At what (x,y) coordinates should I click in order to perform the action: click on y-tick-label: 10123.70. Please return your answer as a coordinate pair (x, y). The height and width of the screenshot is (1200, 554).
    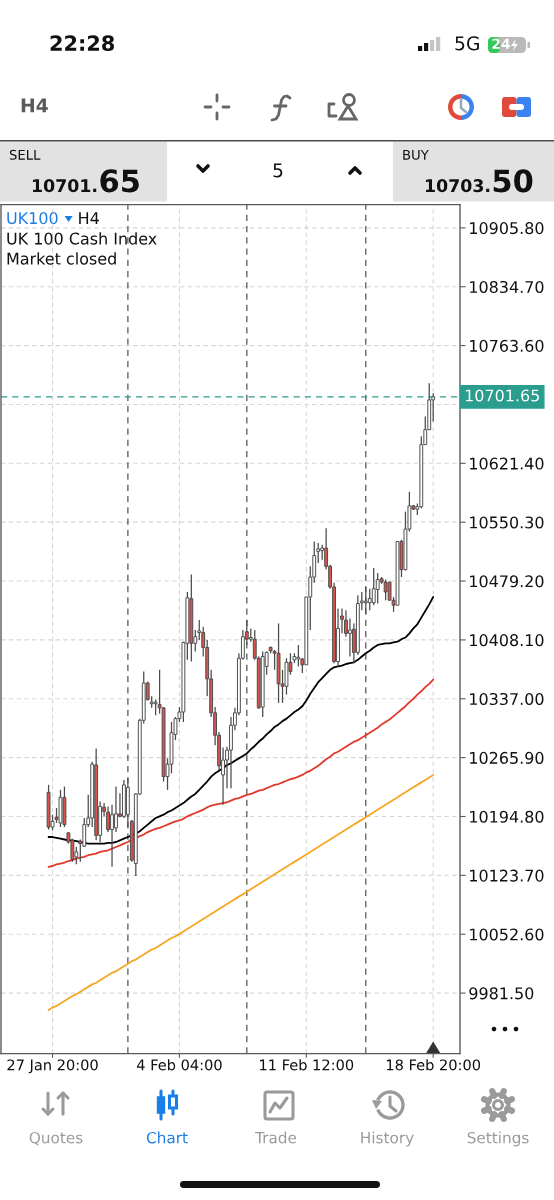
    Looking at the image, I should click on (507, 875).